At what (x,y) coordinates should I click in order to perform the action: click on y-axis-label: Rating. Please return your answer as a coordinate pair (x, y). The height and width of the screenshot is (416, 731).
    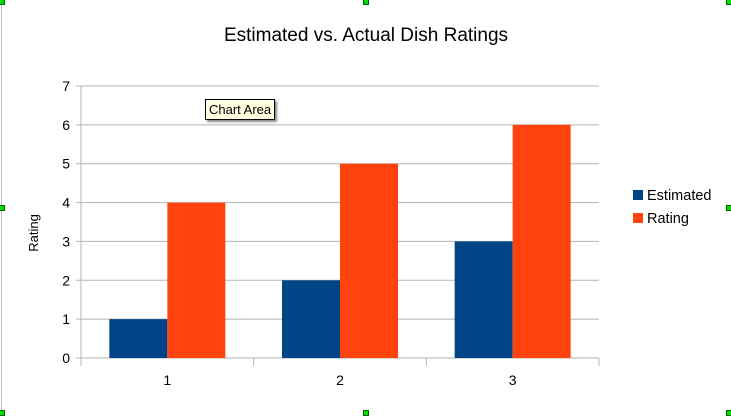
    Looking at the image, I should click on (33, 233).